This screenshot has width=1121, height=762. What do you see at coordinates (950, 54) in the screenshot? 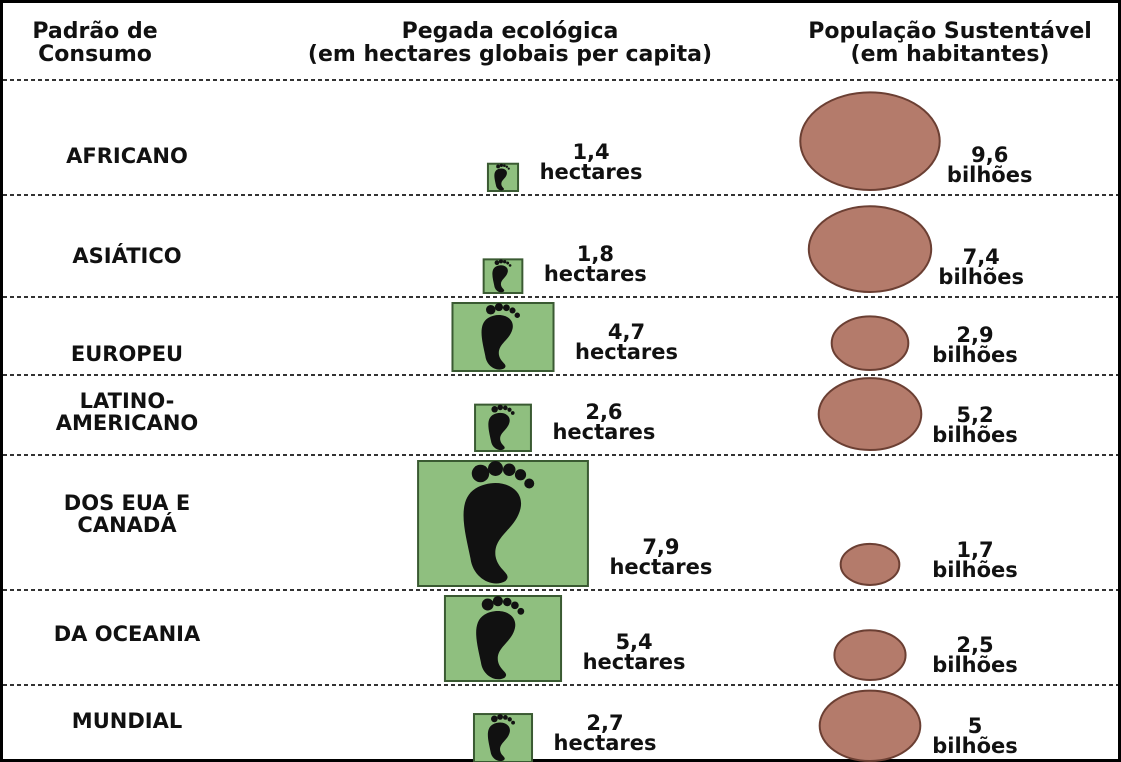
I see `header-population-2: (em habitantes)` at bounding box center [950, 54].